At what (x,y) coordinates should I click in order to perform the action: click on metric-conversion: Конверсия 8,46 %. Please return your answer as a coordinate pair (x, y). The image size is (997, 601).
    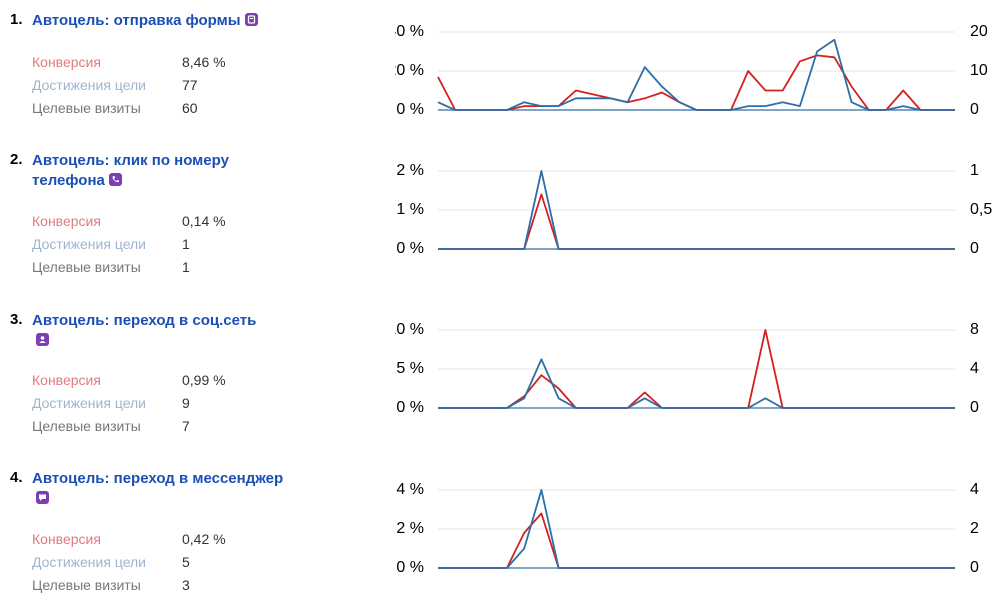
    Looking at the image, I should click on (152, 64).